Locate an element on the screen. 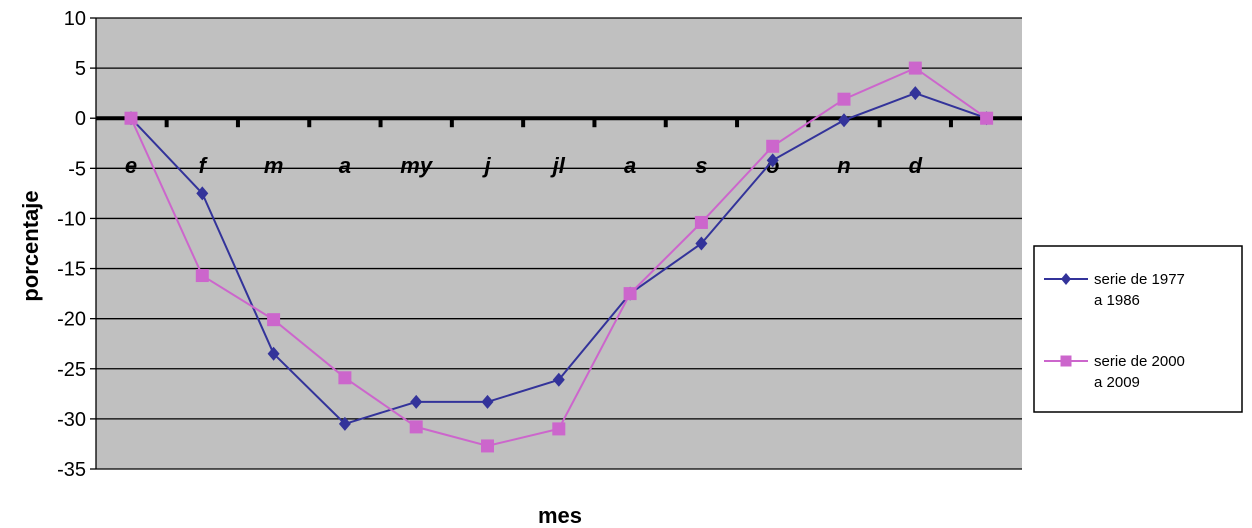 This screenshot has height=528, width=1252. x-category-label: j is located at coordinates (486, 165).